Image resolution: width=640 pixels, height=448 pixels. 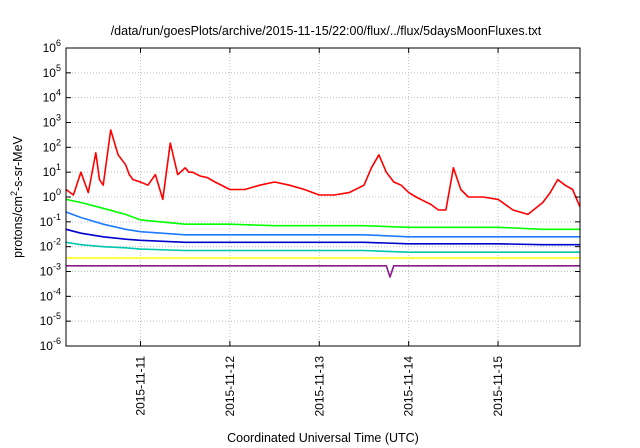 What do you see at coordinates (52, 145) in the screenshot?
I see `y-tick-label: 10²` at bounding box center [52, 145].